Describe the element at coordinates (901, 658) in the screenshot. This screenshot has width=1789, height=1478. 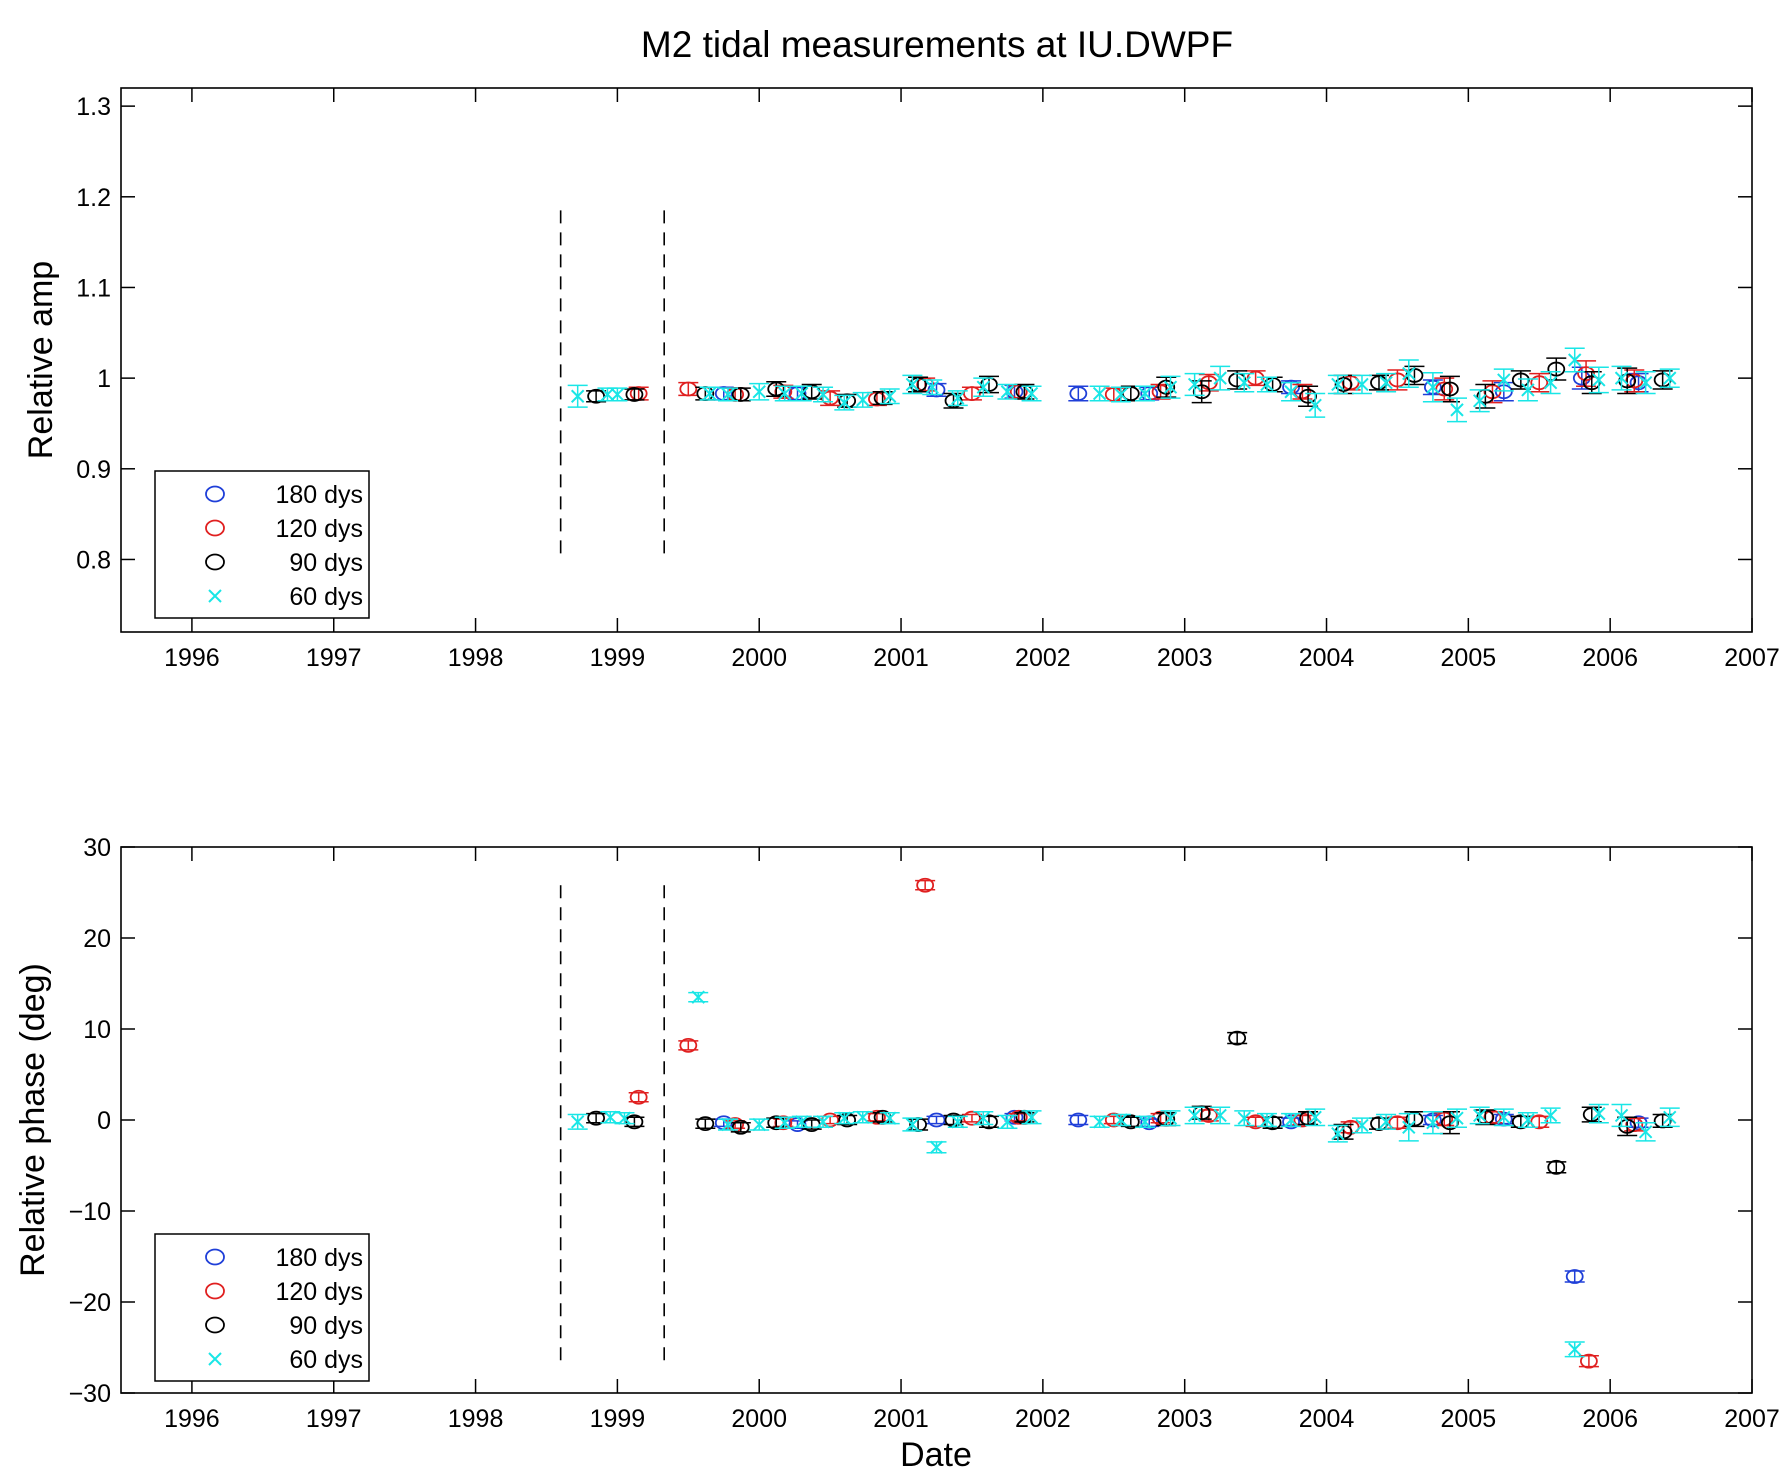
I see `x-tick-label: 2001` at that location.